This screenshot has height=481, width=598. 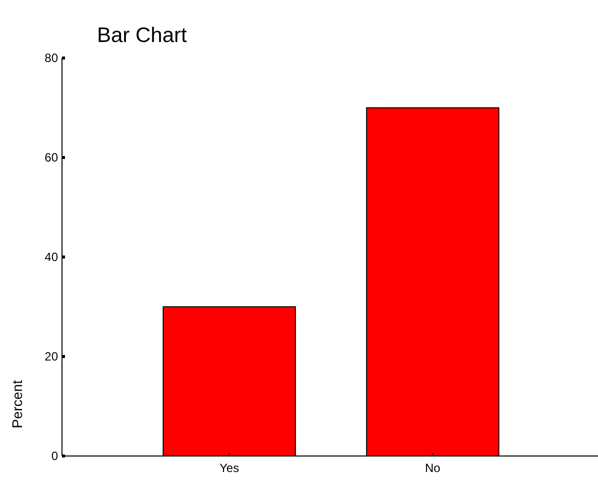 I want to click on y-tick-label: 60, so click(x=51, y=157).